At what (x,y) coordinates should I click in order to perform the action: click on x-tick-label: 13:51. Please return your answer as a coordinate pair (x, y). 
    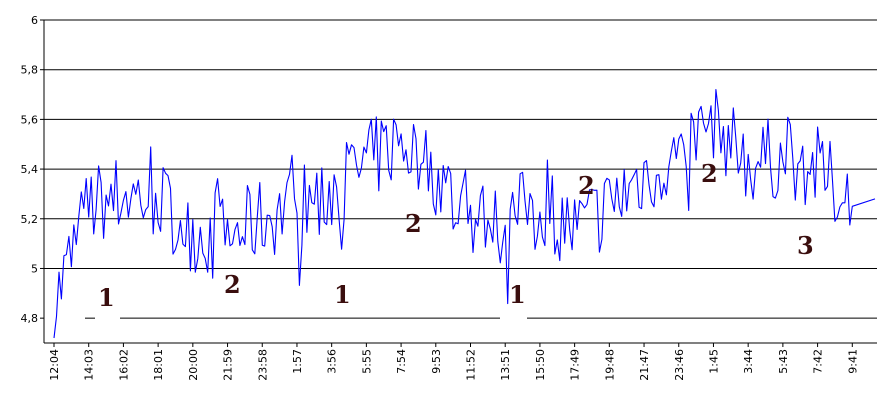
    Looking at the image, I should click on (505, 365).